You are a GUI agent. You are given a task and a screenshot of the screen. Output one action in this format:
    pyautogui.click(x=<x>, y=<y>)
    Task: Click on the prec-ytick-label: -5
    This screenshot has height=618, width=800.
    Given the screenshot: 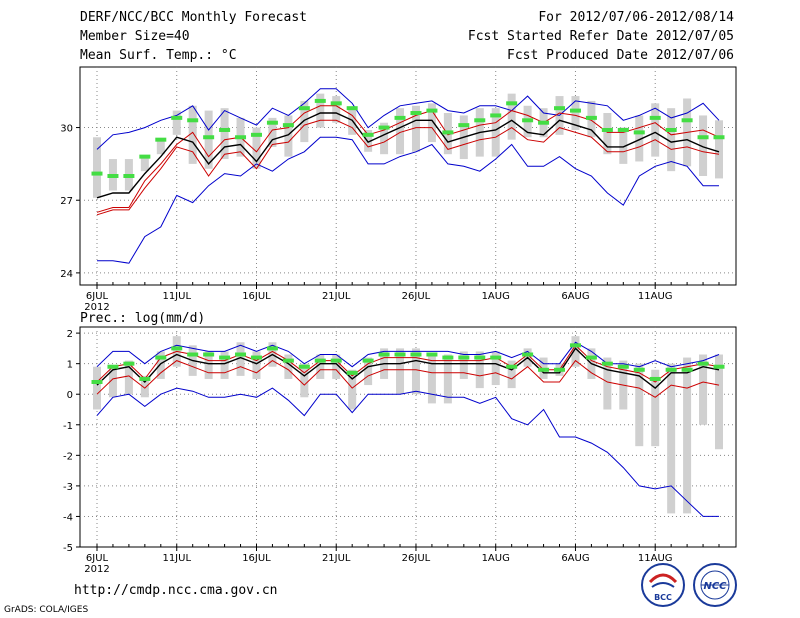 What is the action you would take?
    pyautogui.click(x=68, y=548)
    